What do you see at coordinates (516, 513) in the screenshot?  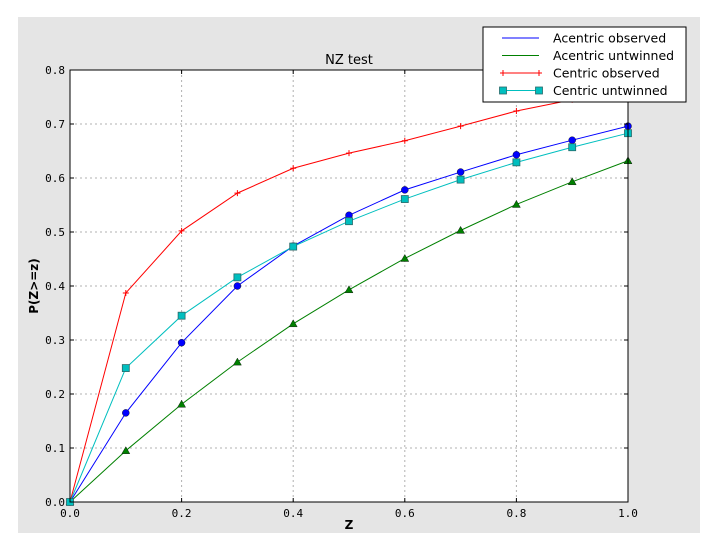 I see `x-tick-label: 0.8` at bounding box center [516, 513].